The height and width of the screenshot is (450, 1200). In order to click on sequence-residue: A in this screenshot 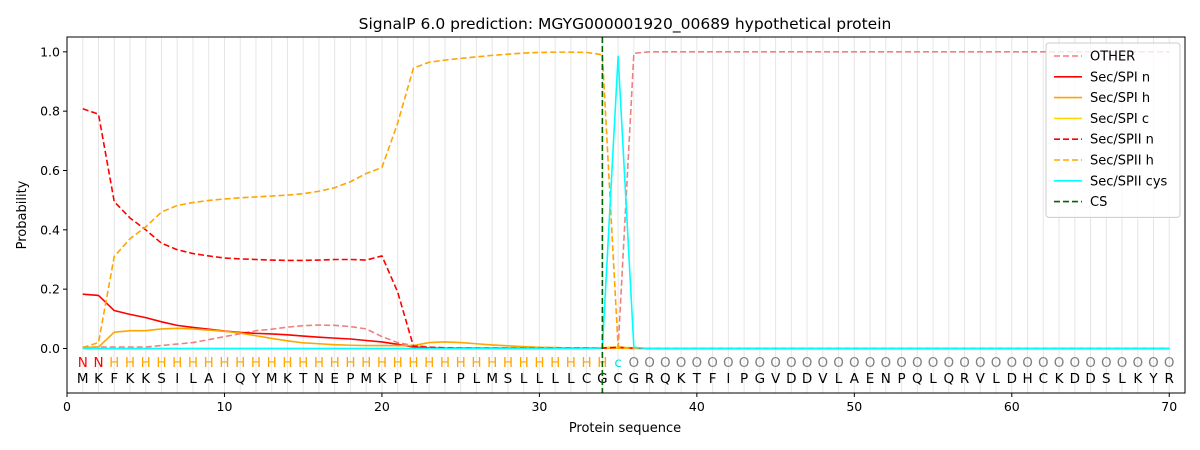, I will do `click(209, 379)`.